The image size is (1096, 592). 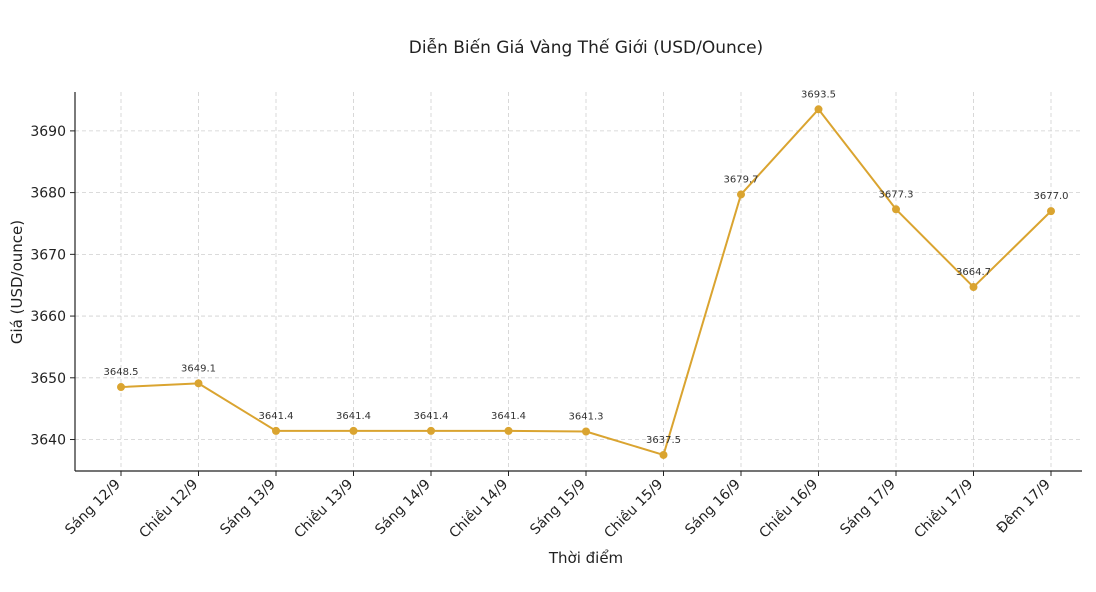 What do you see at coordinates (663, 440) in the screenshot?
I see `data-label: 3637.5` at bounding box center [663, 440].